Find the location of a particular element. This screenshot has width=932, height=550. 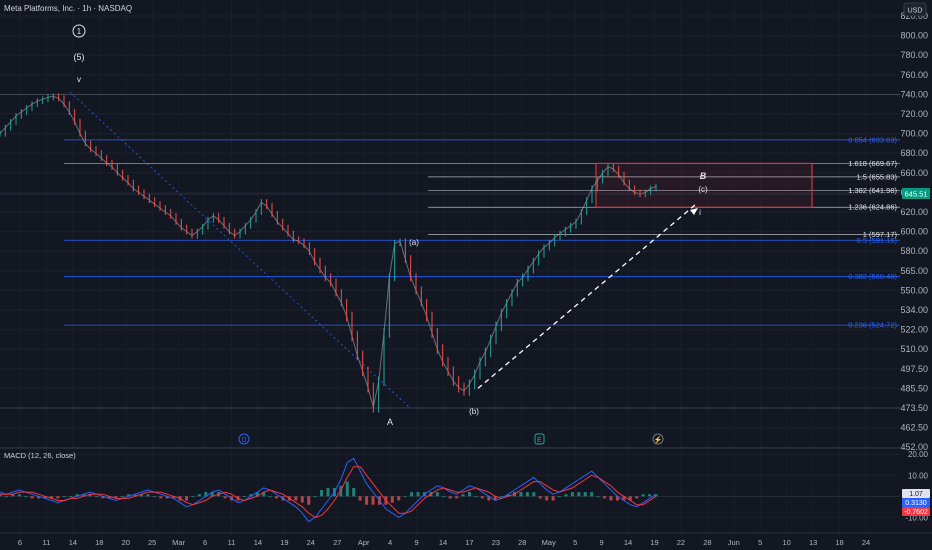

split-marker is located at coordinates (658, 439).